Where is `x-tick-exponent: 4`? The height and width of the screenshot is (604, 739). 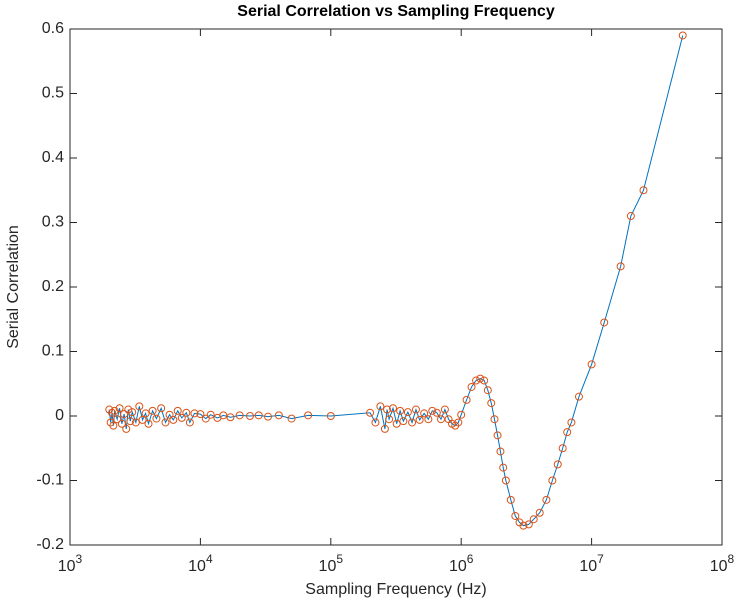
x-tick-exponent: 4 is located at coordinates (209, 559).